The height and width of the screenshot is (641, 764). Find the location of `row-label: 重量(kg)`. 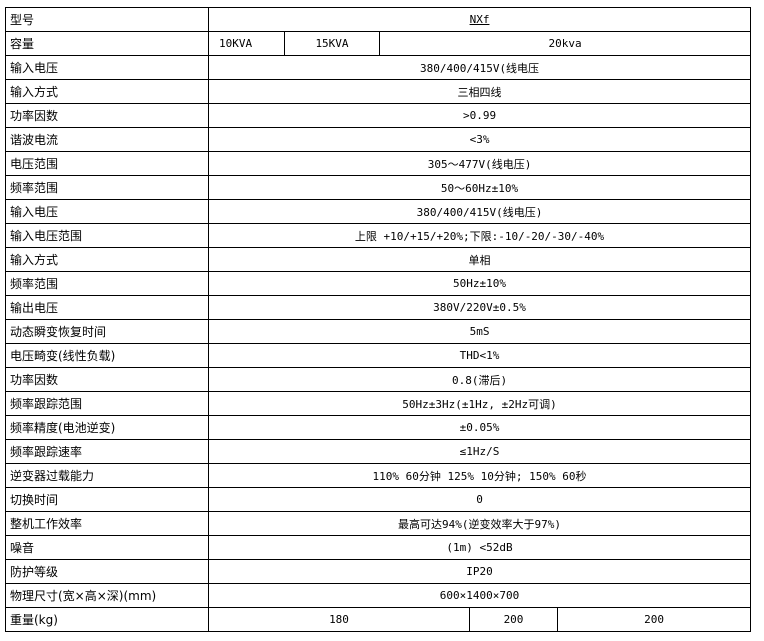

row-label: 重量(kg) is located at coordinates (107, 619).